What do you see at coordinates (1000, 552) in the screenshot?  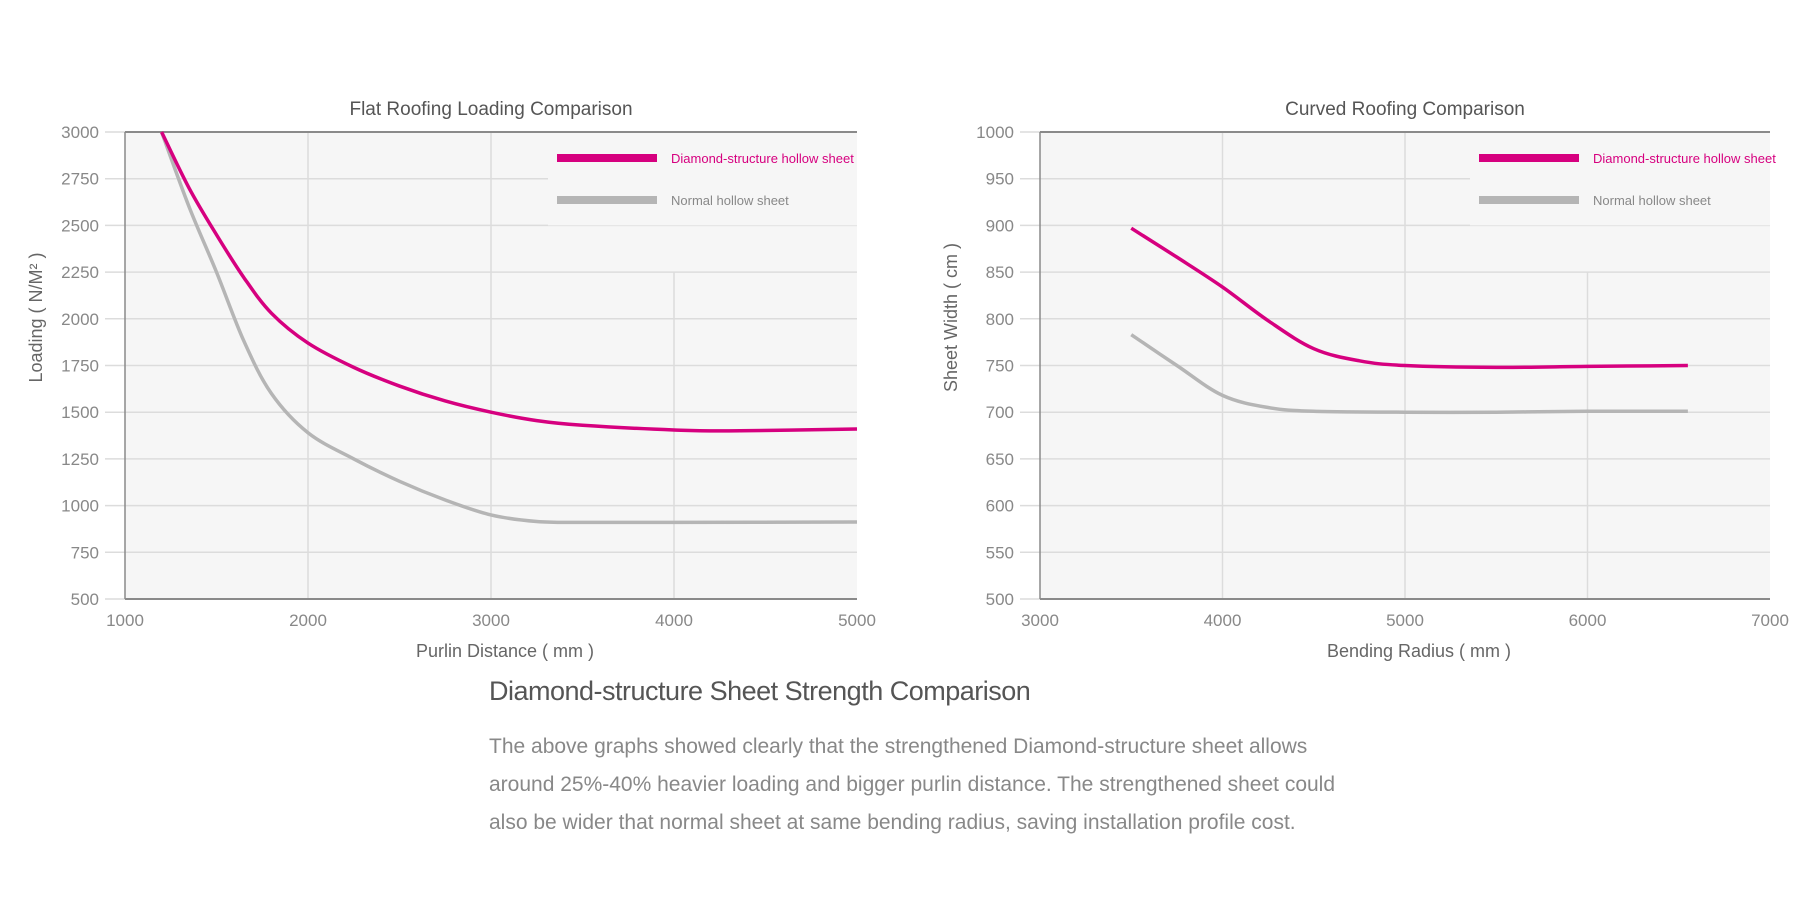 I see `y-tick-label: 550` at bounding box center [1000, 552].